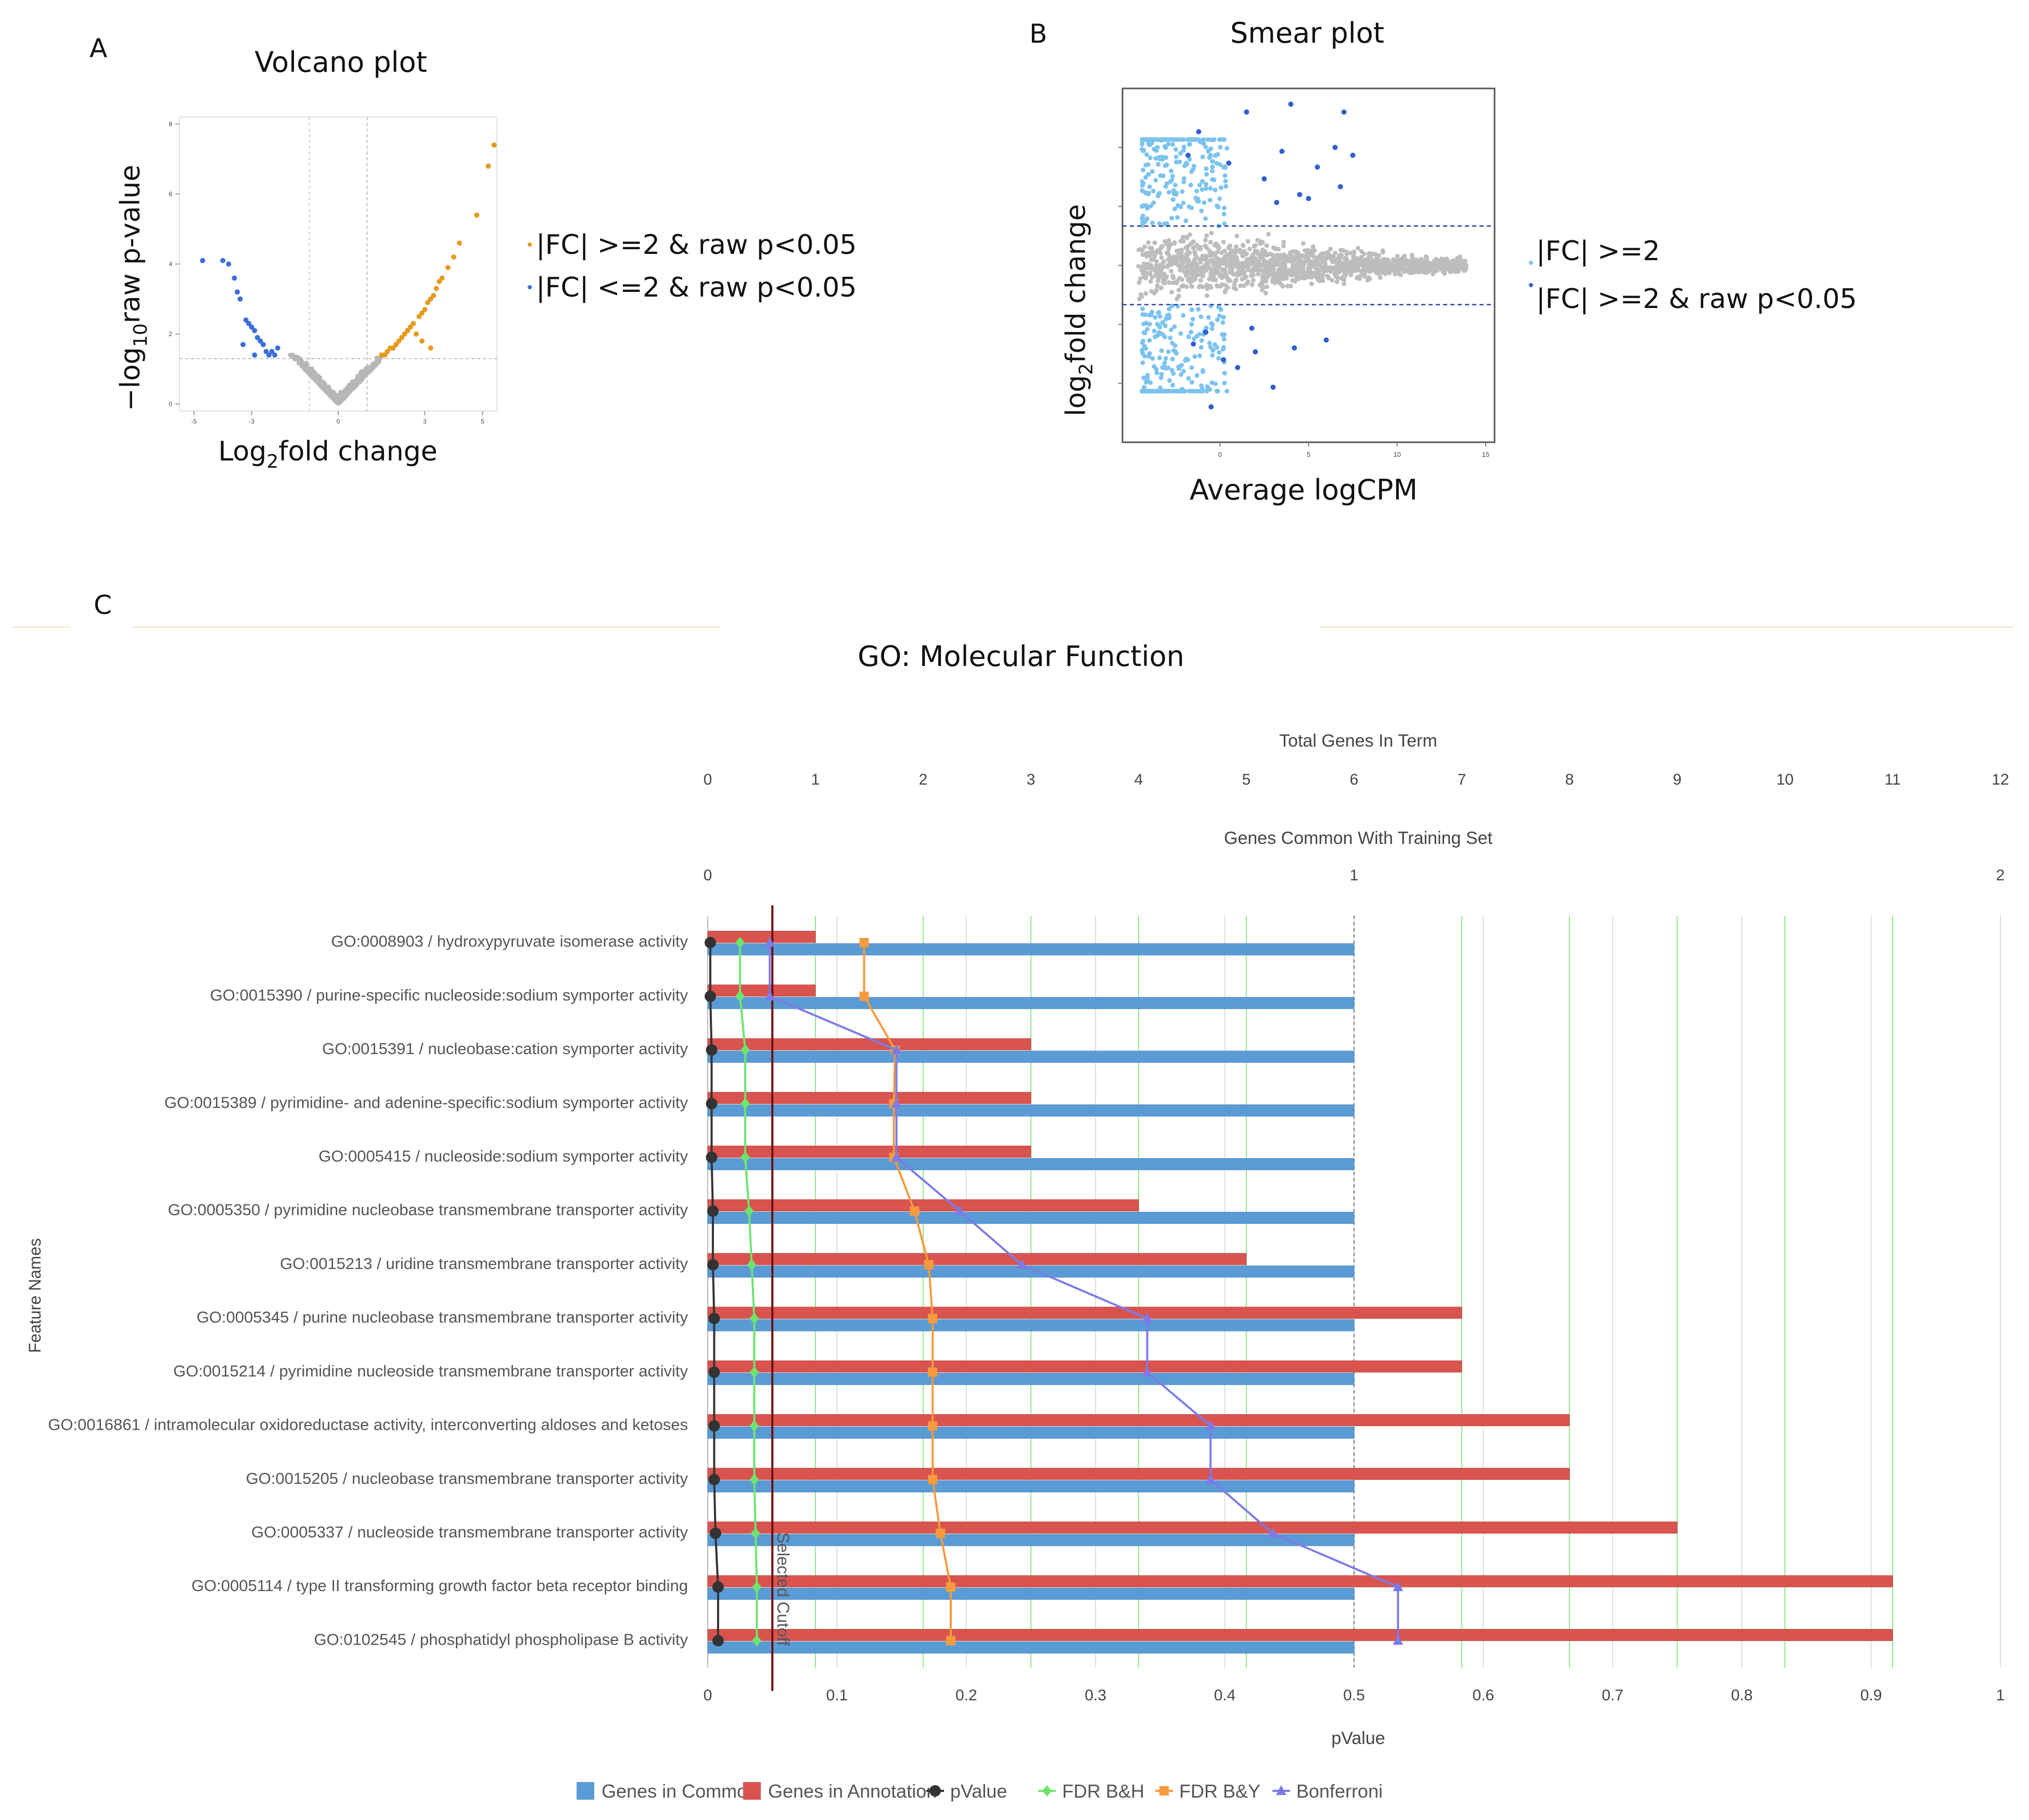 The image size is (2029, 1820). I want to click on volcano-y-tick-label: 2, so click(171, 334).